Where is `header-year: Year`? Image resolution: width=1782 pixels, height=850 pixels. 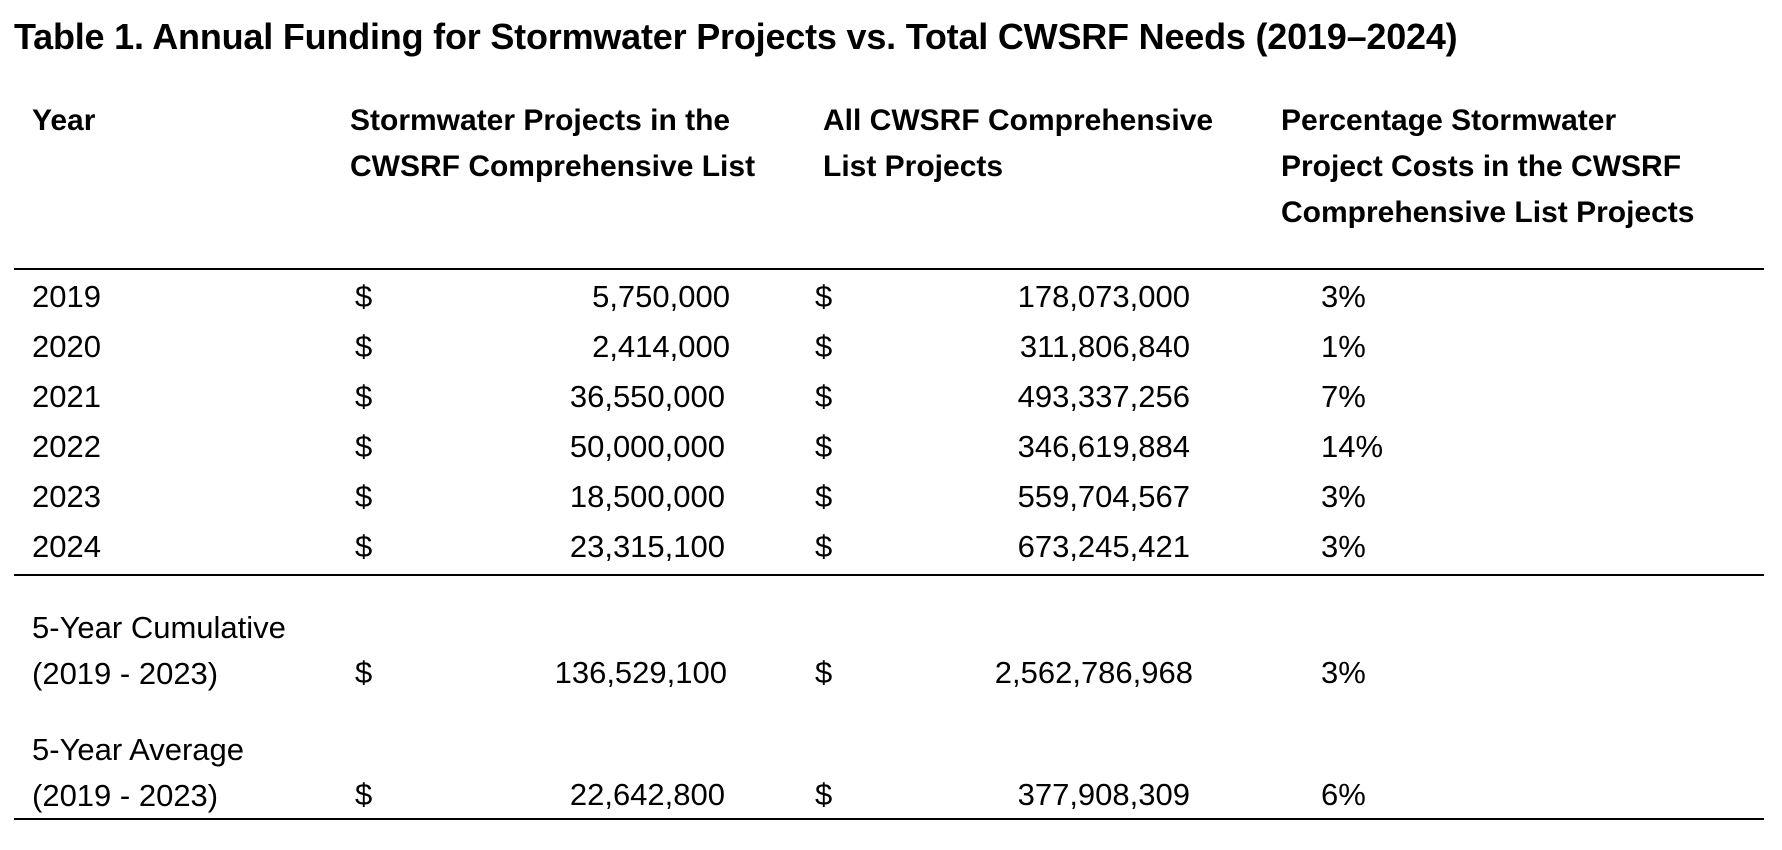 header-year: Year is located at coordinates (63, 121).